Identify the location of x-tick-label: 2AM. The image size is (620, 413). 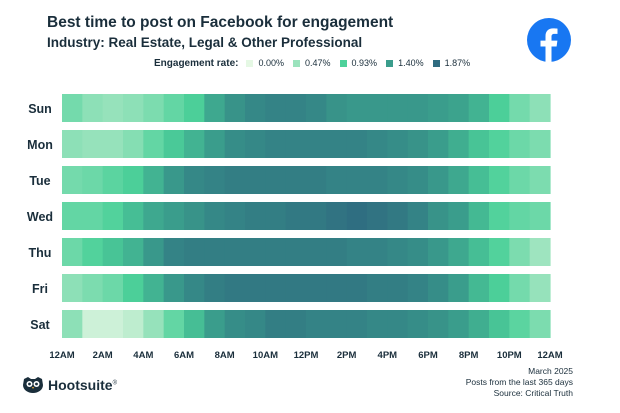
(103, 355).